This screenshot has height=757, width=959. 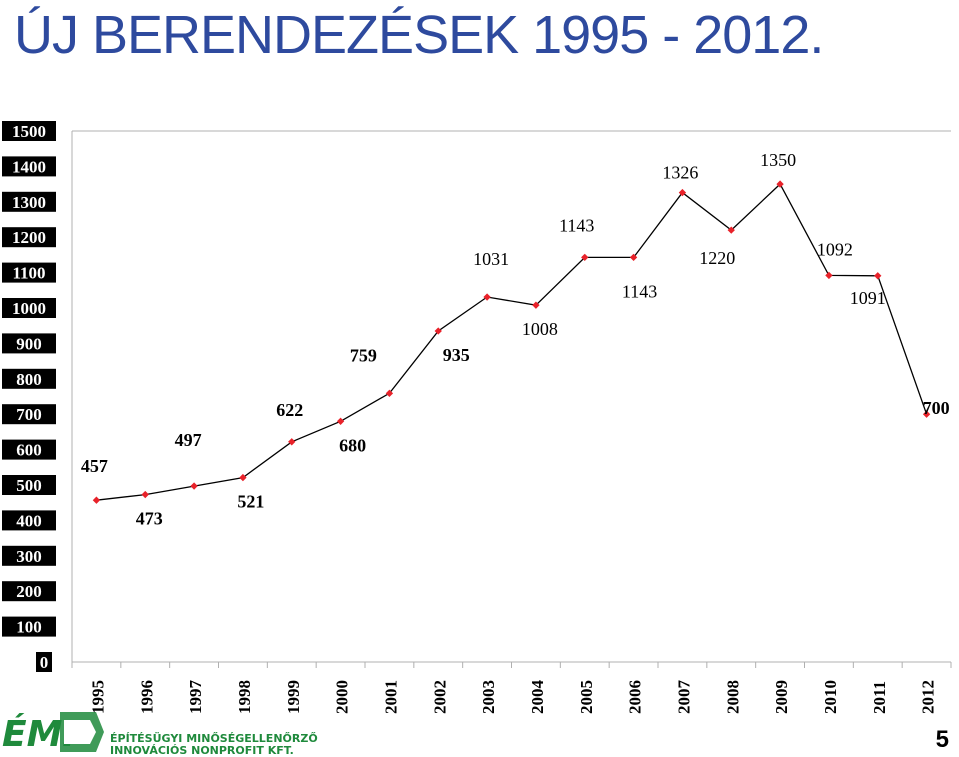 What do you see at coordinates (97, 697) in the screenshot?
I see `x-tick-label: 1995` at bounding box center [97, 697].